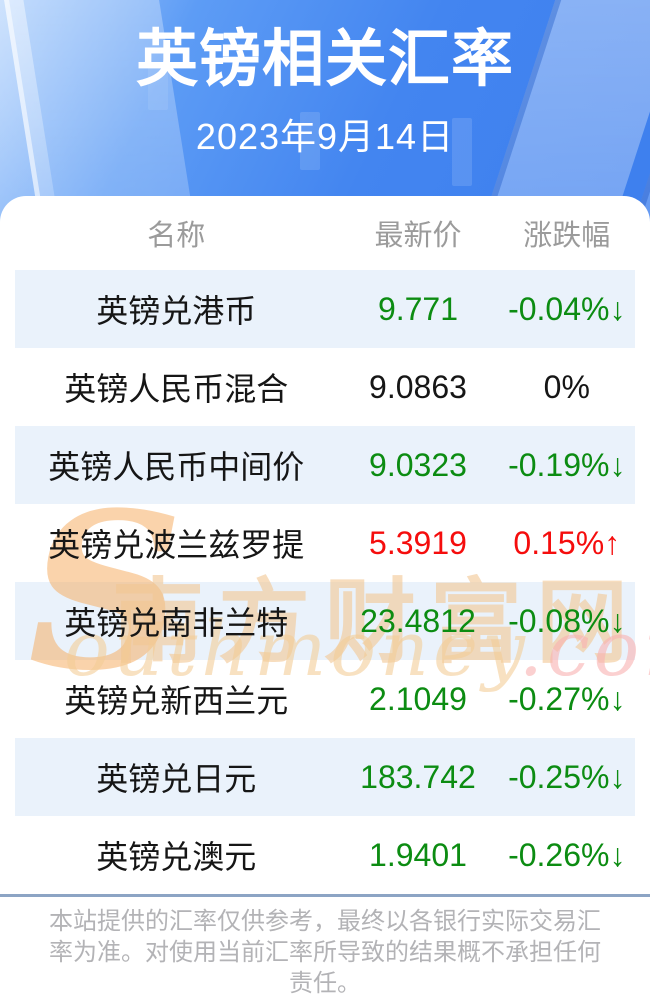 Image resolution: width=650 pixels, height=1000 pixels. What do you see at coordinates (325, 233) in the screenshot?
I see `table-header-row: 名称 最新价 涨跌幅` at bounding box center [325, 233].